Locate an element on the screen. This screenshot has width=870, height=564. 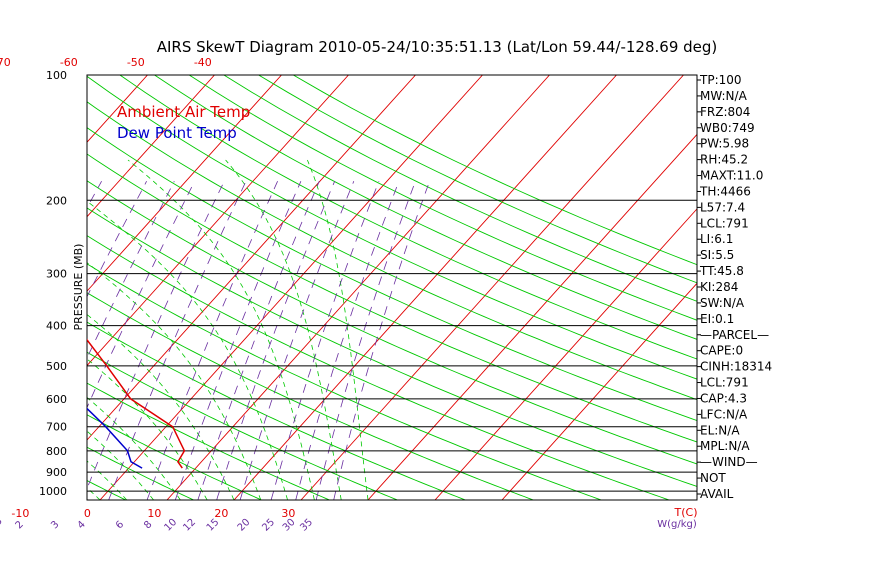
stability-index: —WIND— is located at coordinates (729, 462).